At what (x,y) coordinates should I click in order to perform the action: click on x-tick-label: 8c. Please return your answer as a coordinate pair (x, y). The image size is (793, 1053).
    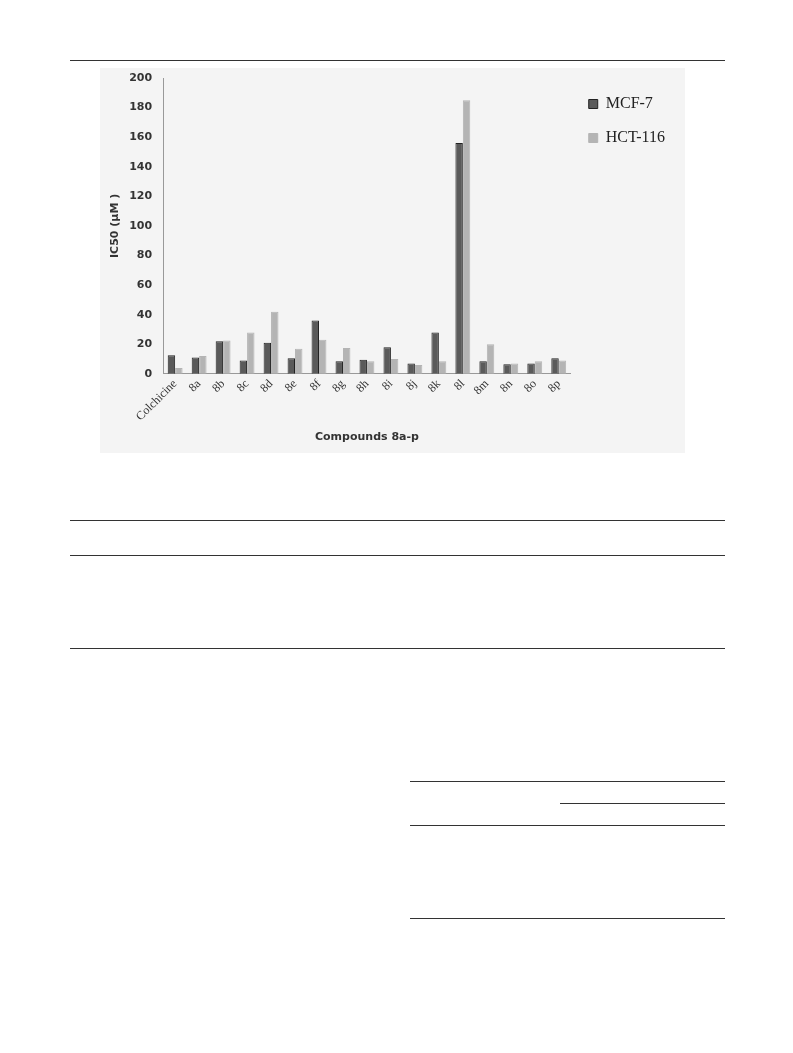
    Looking at the image, I should click on (242, 385).